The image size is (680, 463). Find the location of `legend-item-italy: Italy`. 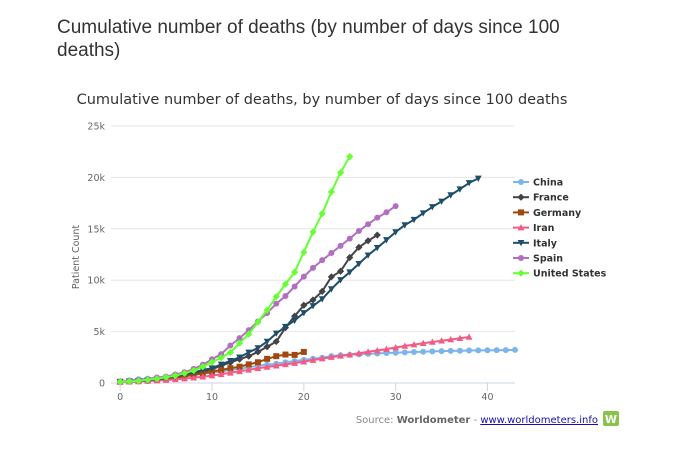

legend-item-italy: Italy is located at coordinates (535, 243).